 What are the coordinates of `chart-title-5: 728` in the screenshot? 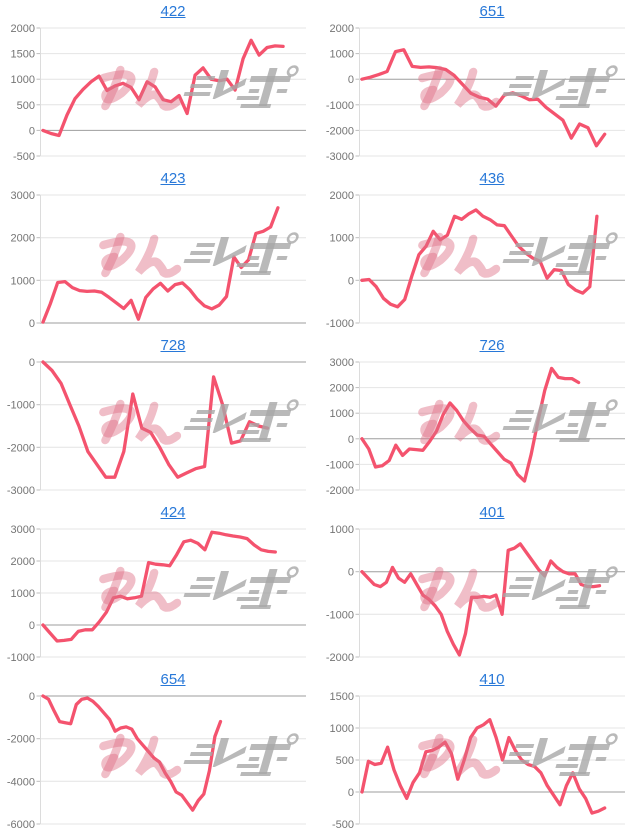 It's located at (159, 345).